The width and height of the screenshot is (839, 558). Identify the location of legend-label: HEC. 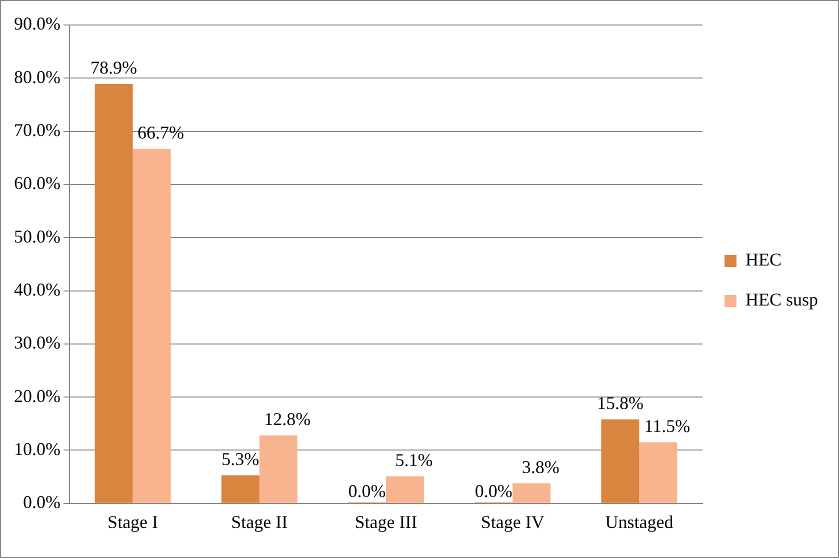
(763, 260).